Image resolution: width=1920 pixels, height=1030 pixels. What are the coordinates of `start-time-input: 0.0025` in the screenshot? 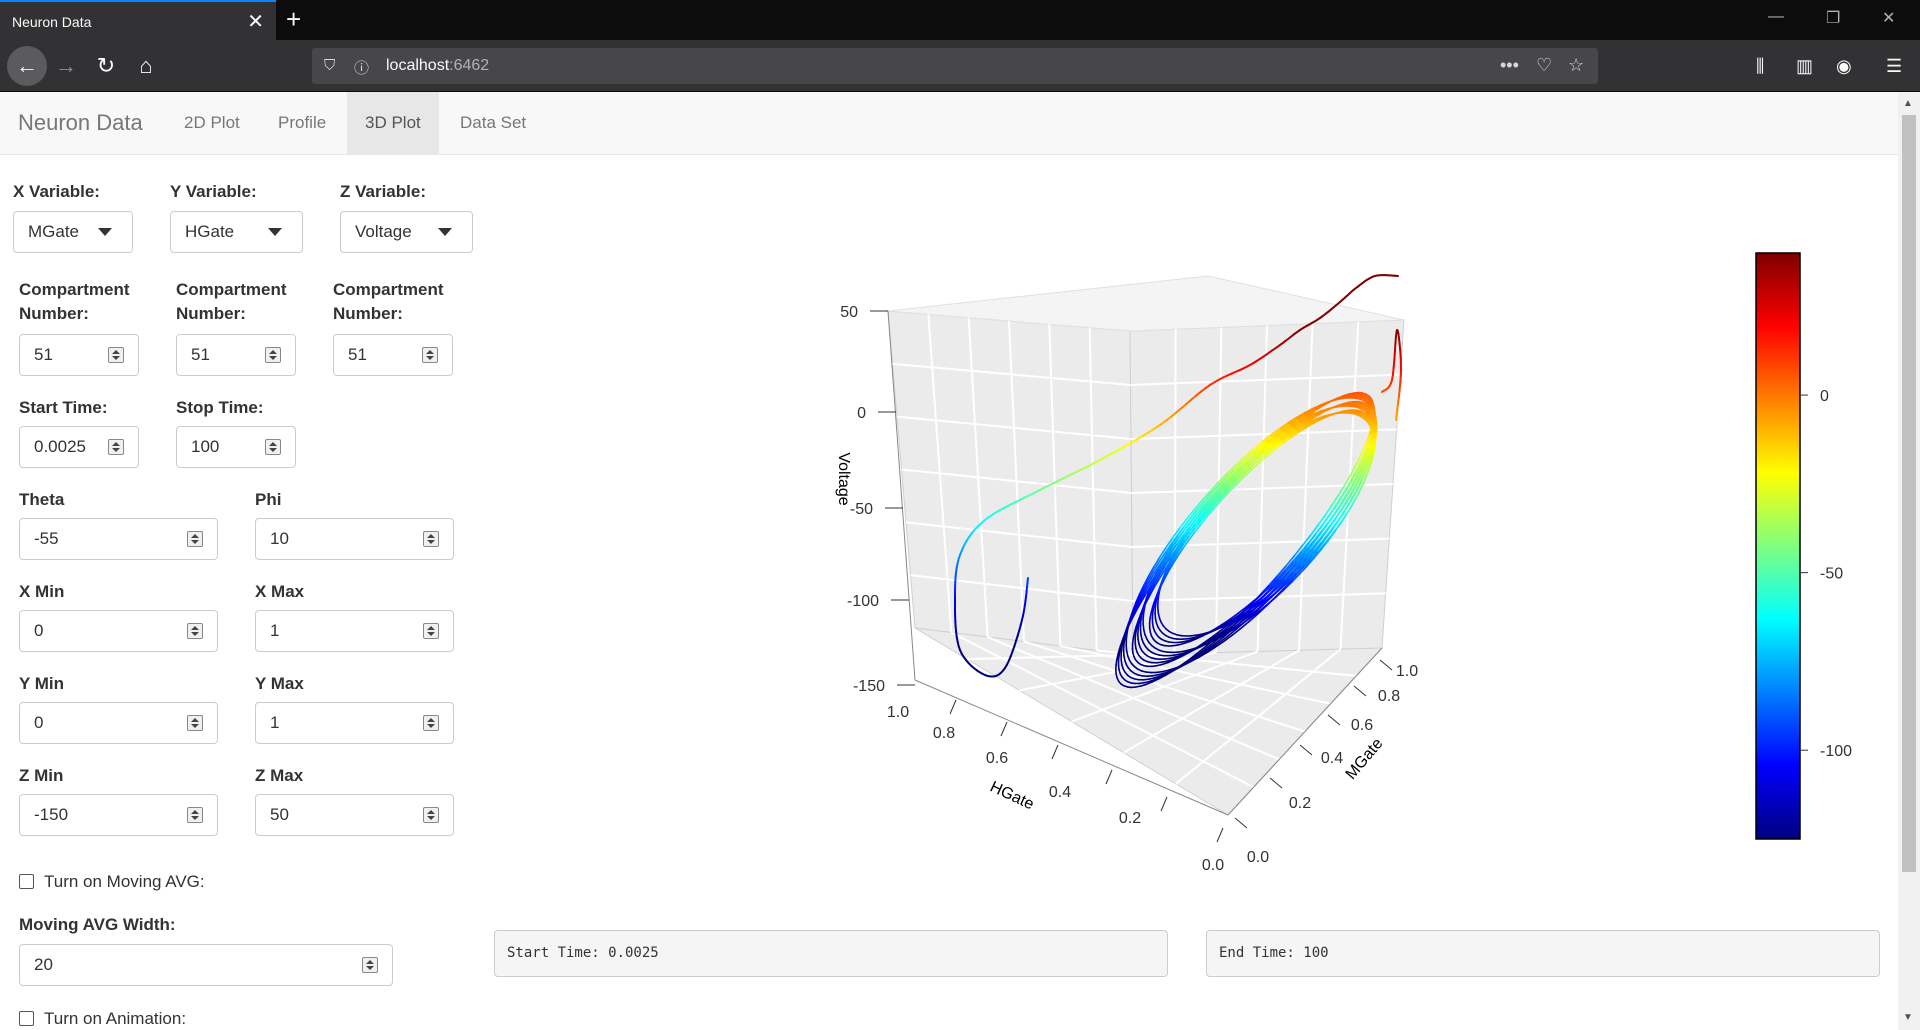 It's located at (79, 447).